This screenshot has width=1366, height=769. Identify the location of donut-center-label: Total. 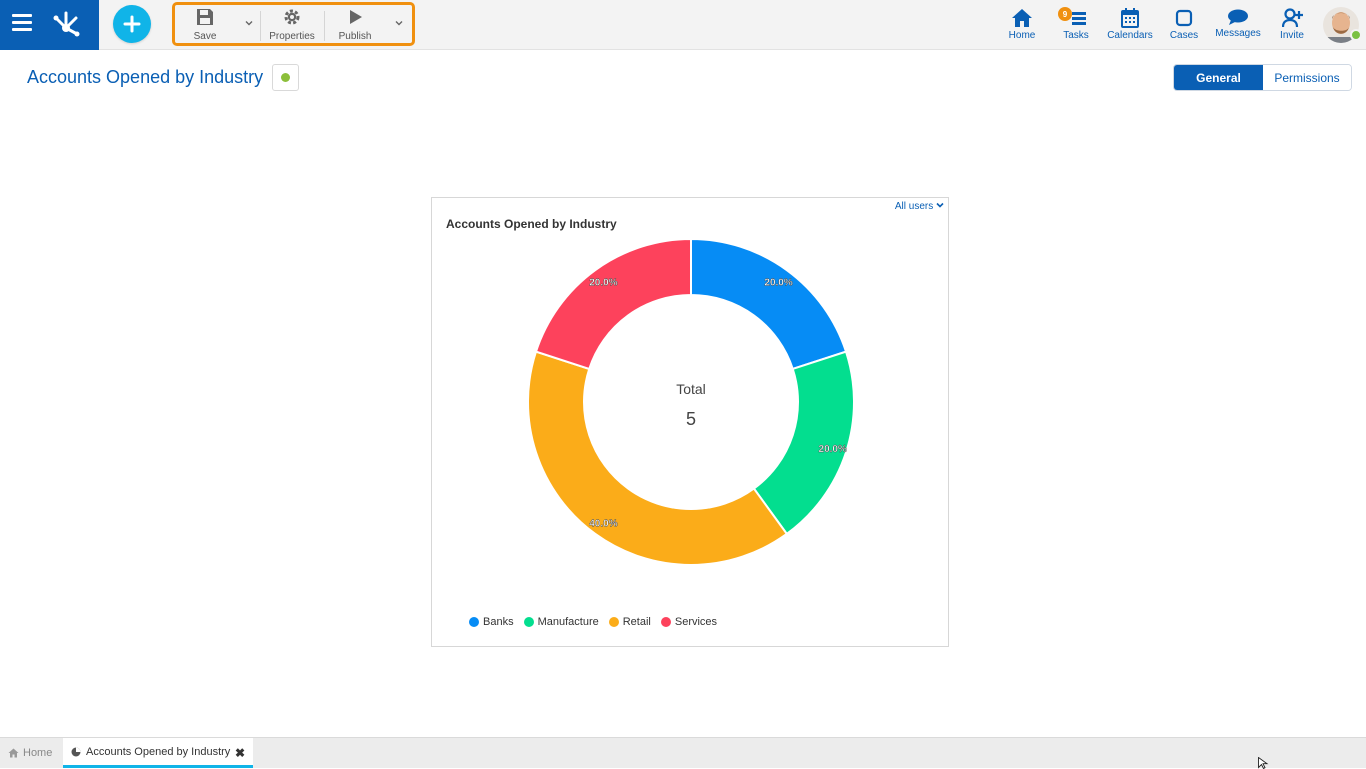
(691, 389).